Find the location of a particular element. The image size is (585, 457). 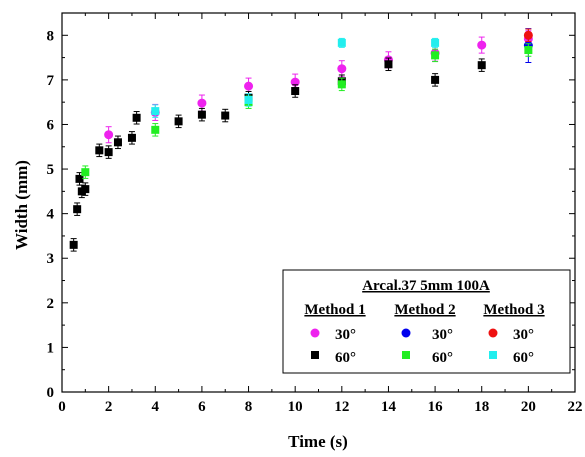

x-tick-label: 0 is located at coordinates (62, 407).